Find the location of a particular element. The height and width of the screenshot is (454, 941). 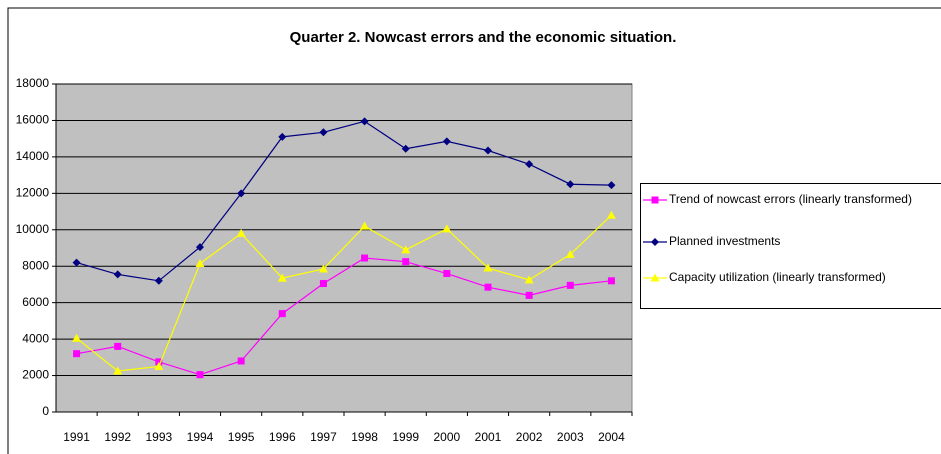

series-line is located at coordinates (344, 316).